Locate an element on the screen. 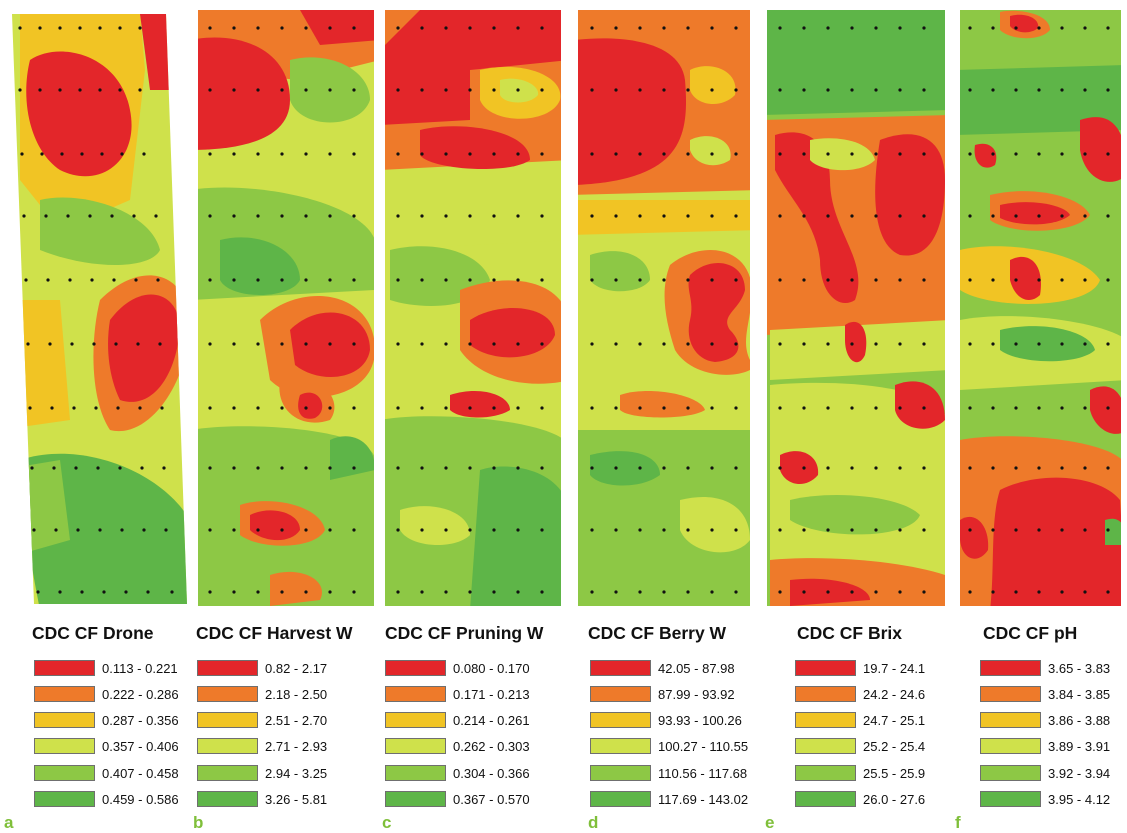  legend-row-b-3: 2.51 - 2.70 is located at coordinates (262, 720).